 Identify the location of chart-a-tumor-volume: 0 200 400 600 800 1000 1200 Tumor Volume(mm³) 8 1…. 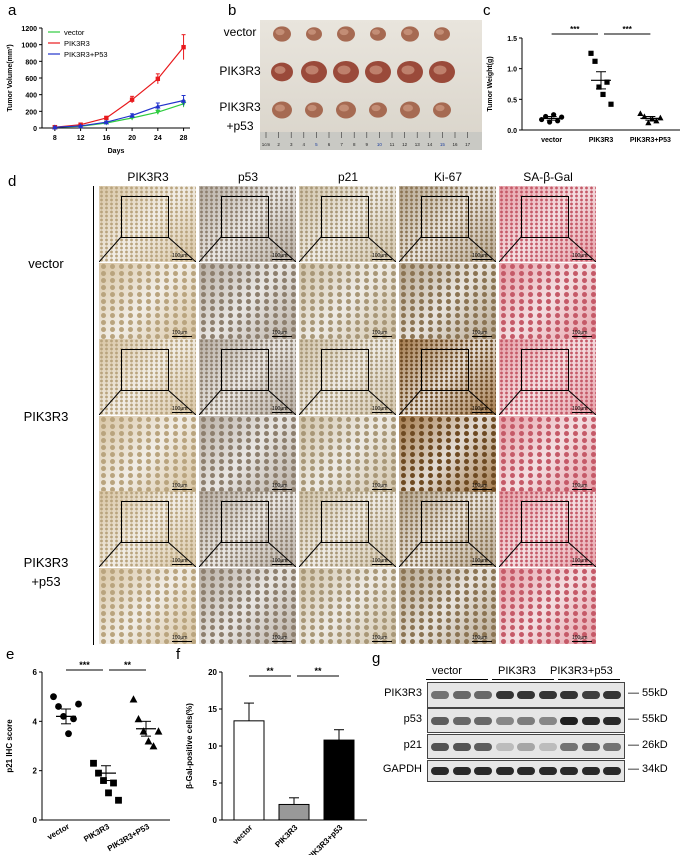
(98, 90).